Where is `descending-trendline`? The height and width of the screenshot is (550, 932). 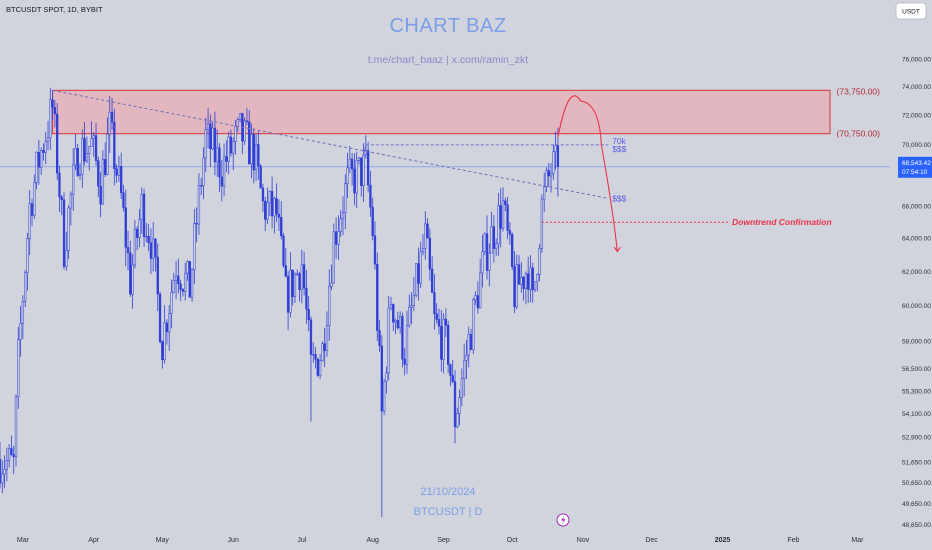 descending-trendline is located at coordinates (330, 144).